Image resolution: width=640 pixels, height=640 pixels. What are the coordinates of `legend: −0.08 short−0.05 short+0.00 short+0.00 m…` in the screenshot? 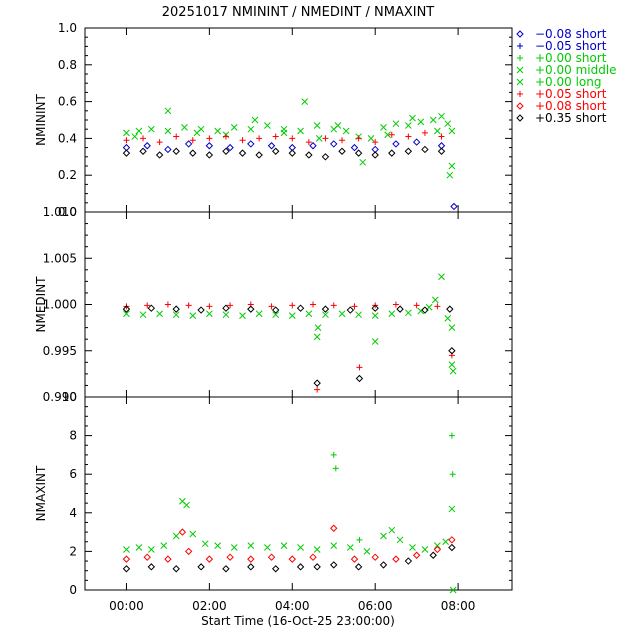 It's located at (566, 76).